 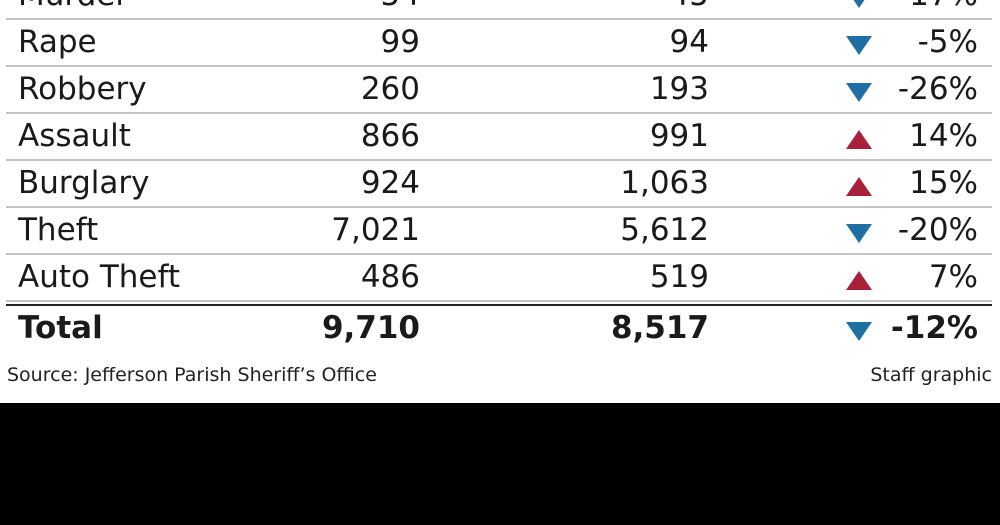 What do you see at coordinates (390, 277) in the screenshot?
I see `first-value-cell: 486` at bounding box center [390, 277].